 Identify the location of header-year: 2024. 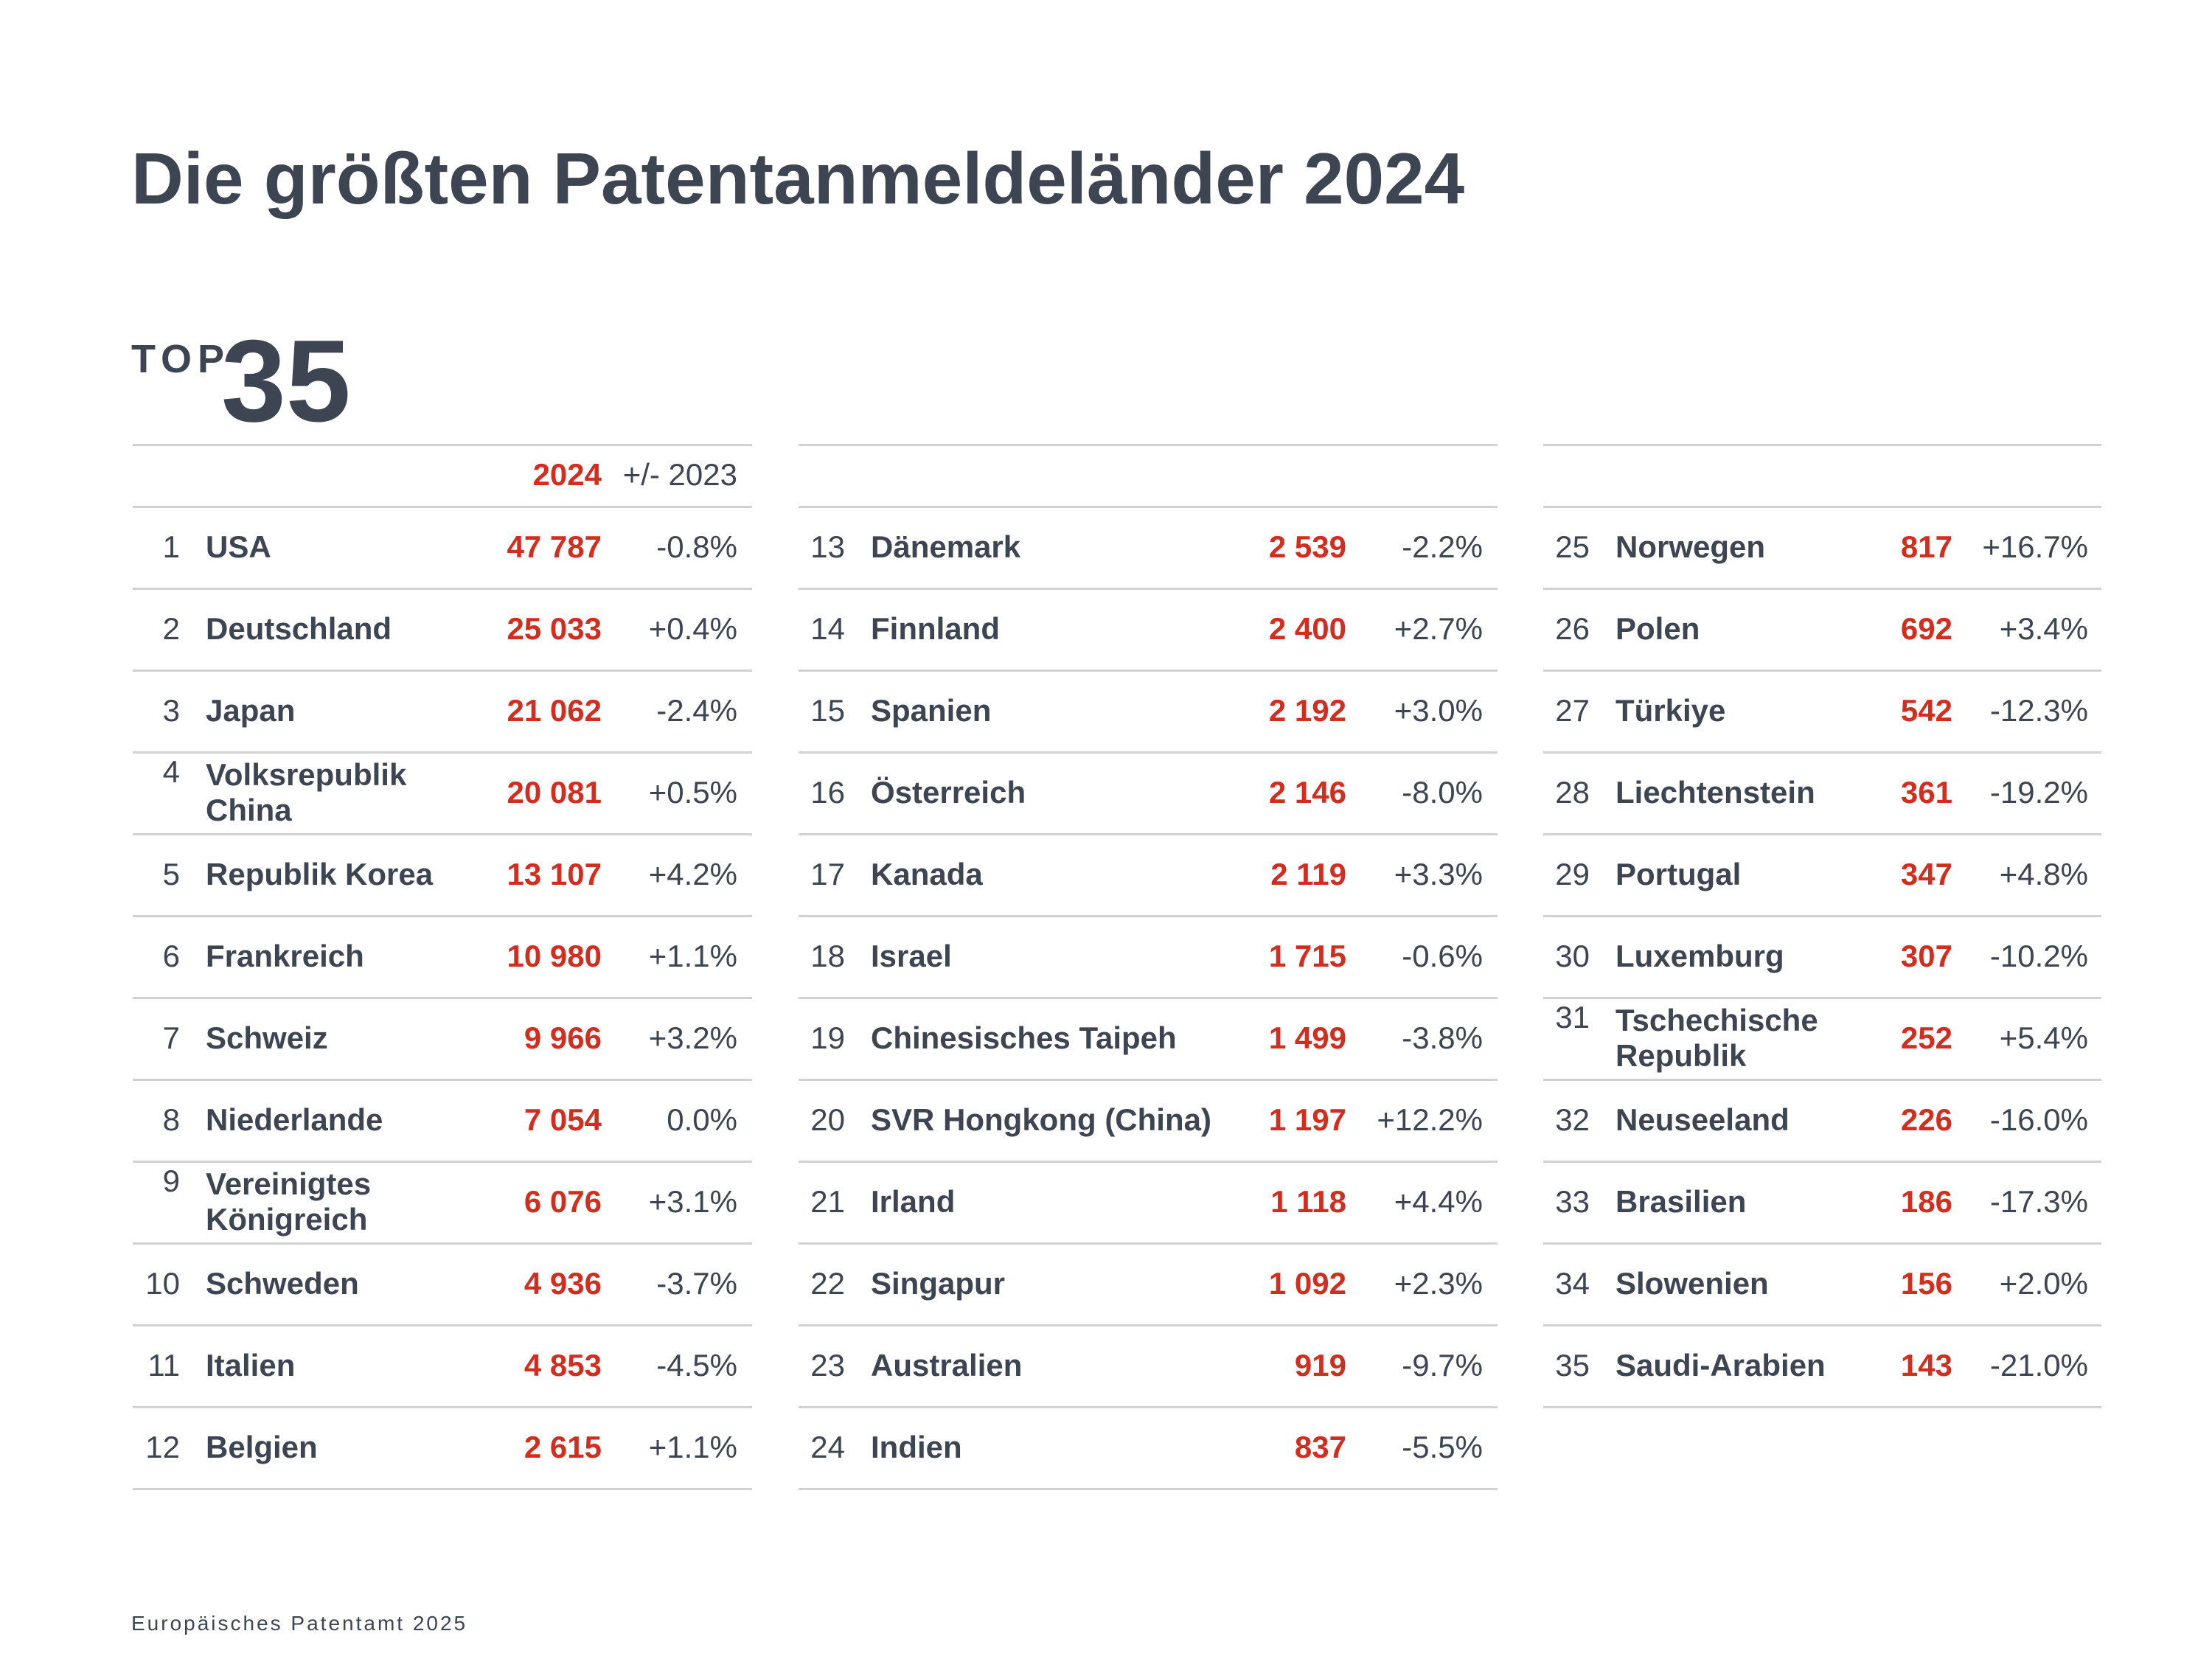
(528, 475).